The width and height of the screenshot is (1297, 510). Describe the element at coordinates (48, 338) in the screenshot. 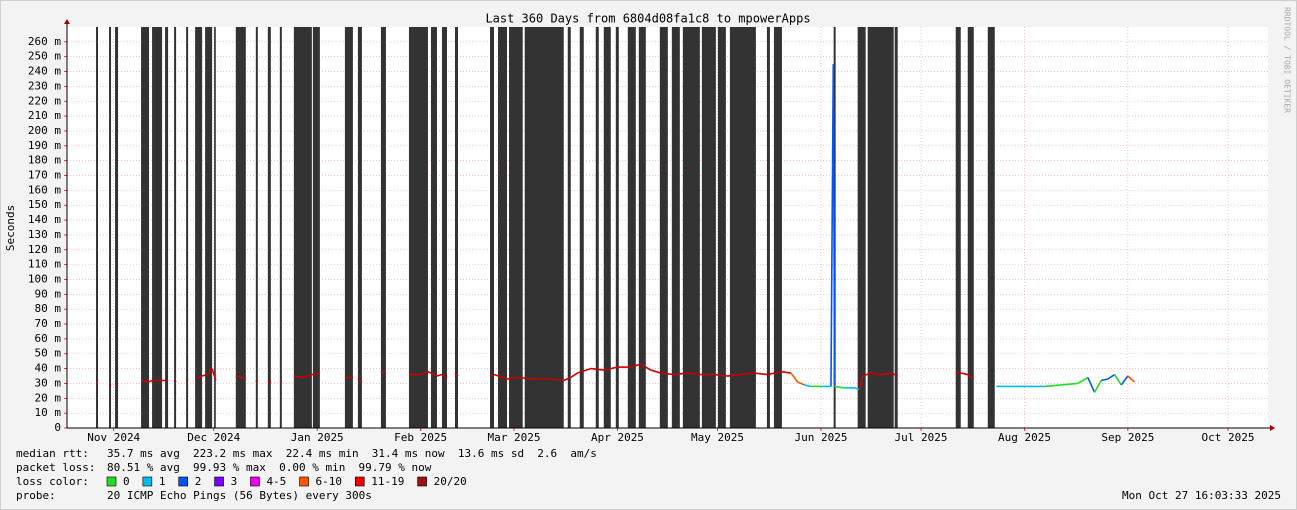

I see `y-tick-label: 60 m` at that location.